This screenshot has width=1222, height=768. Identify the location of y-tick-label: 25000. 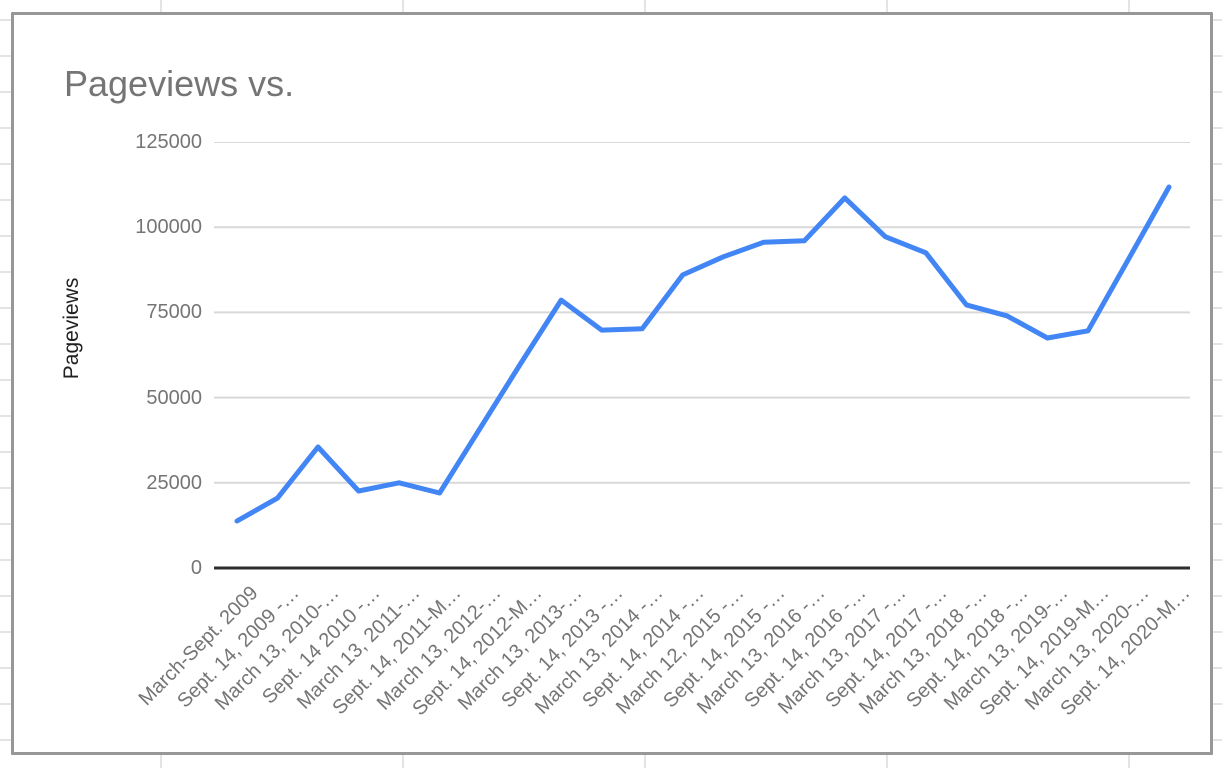
(174, 482).